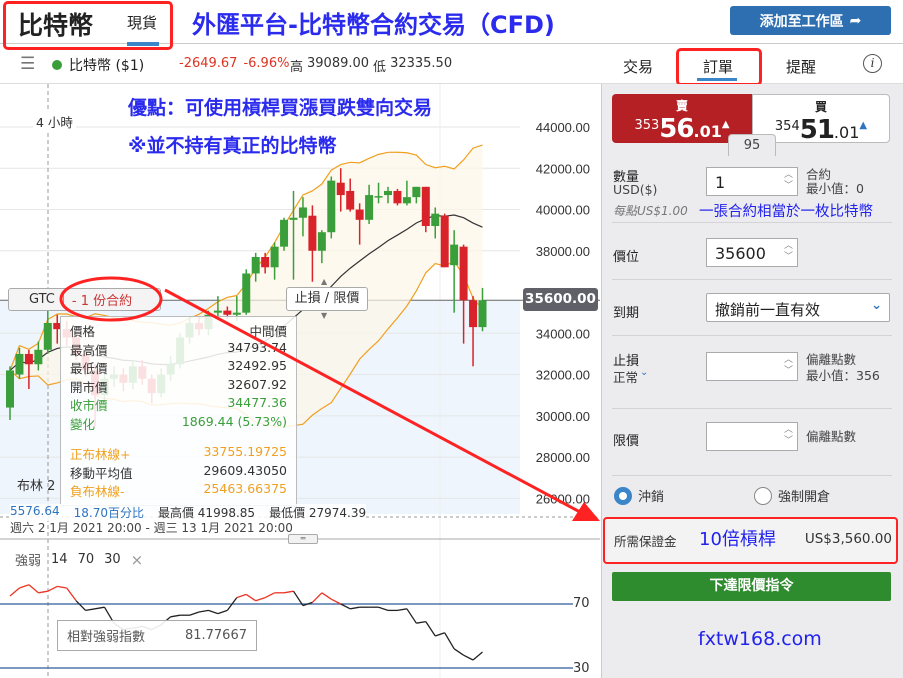 The image size is (903, 678). What do you see at coordinates (324, 315) in the screenshot?
I see `drag-down-icon: ▼` at bounding box center [324, 315].